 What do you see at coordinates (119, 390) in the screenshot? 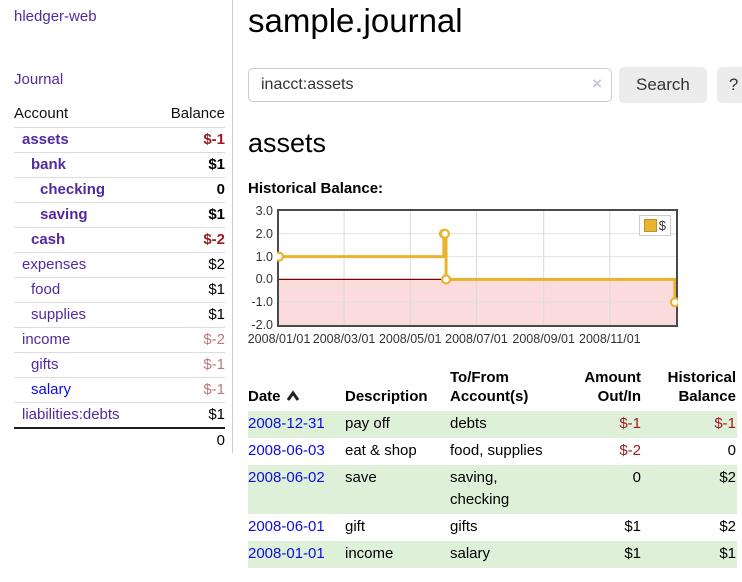
I see `account-row: salary $-1` at bounding box center [119, 390].